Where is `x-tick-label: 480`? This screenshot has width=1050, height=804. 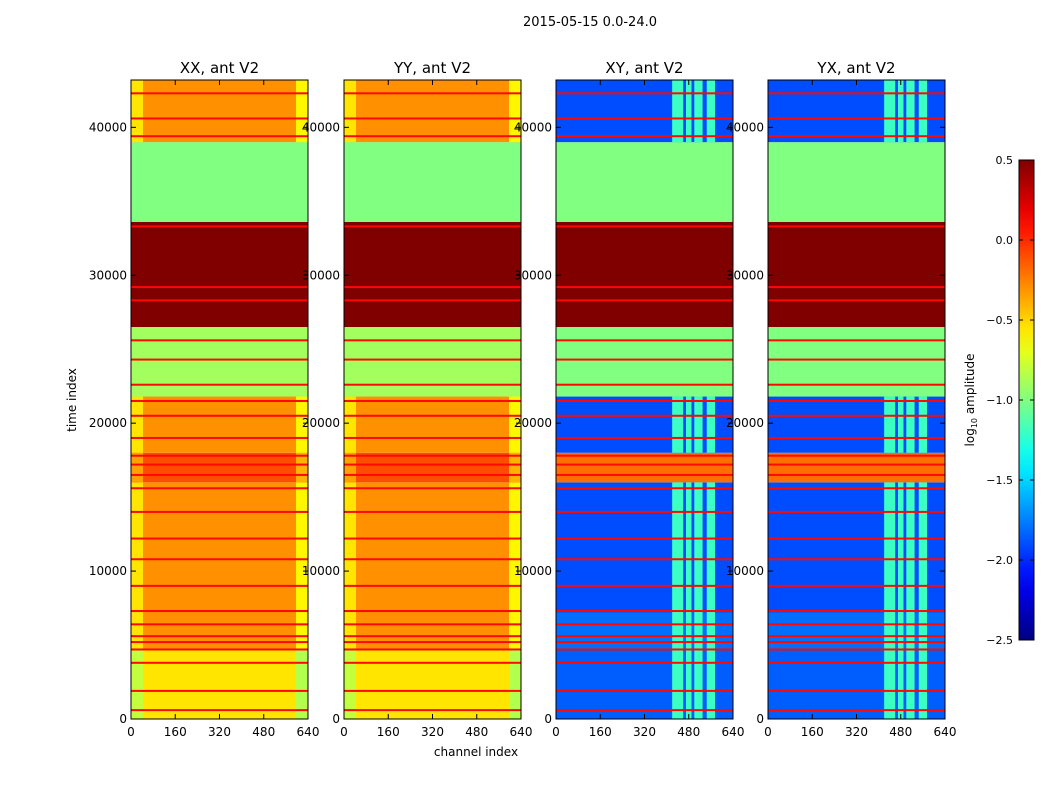
x-tick-label: 480 is located at coordinates (900, 732).